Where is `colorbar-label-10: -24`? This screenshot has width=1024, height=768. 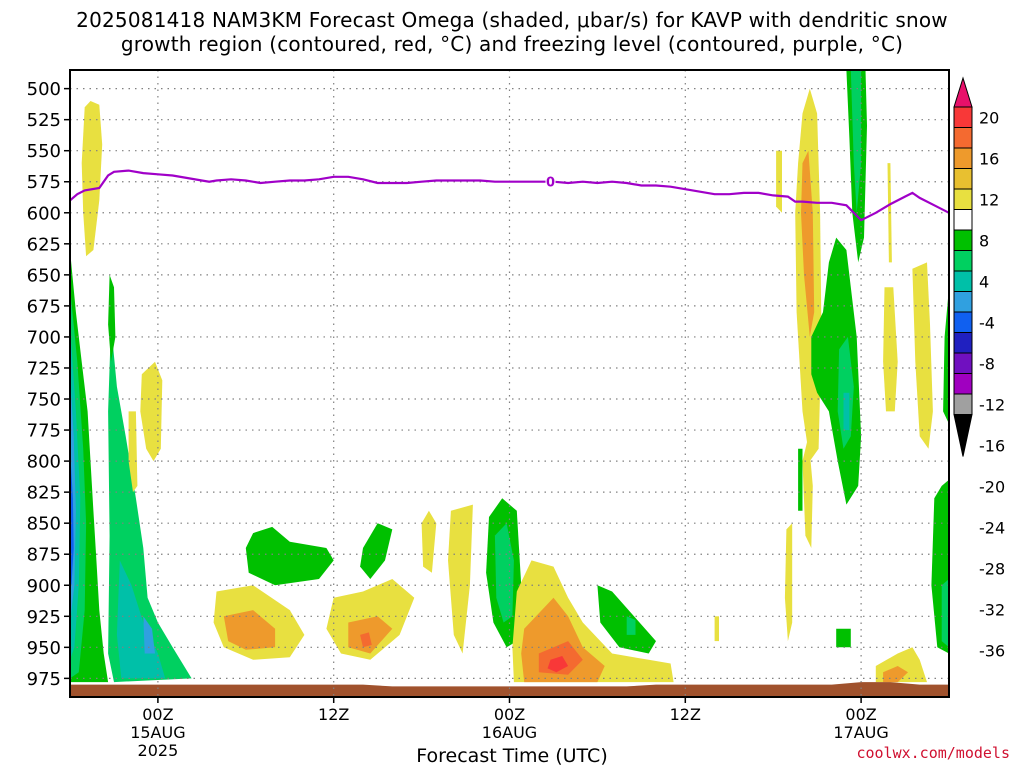 colorbar-label-10: -24 is located at coordinates (992, 527).